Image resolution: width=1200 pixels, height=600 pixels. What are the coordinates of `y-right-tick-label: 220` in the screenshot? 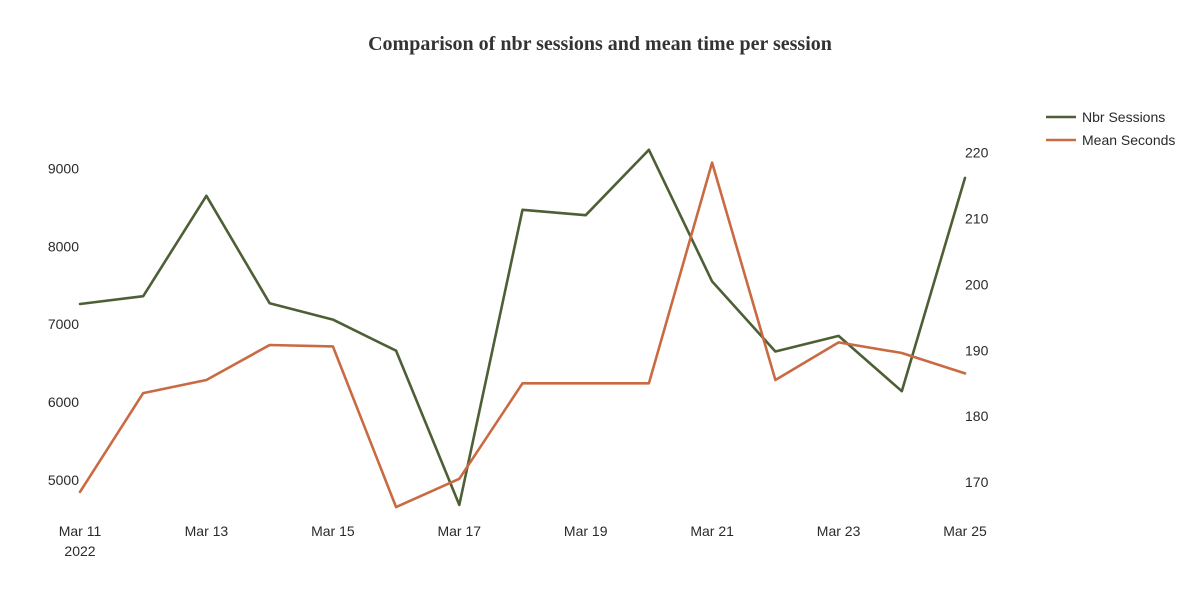 It's located at (977, 153).